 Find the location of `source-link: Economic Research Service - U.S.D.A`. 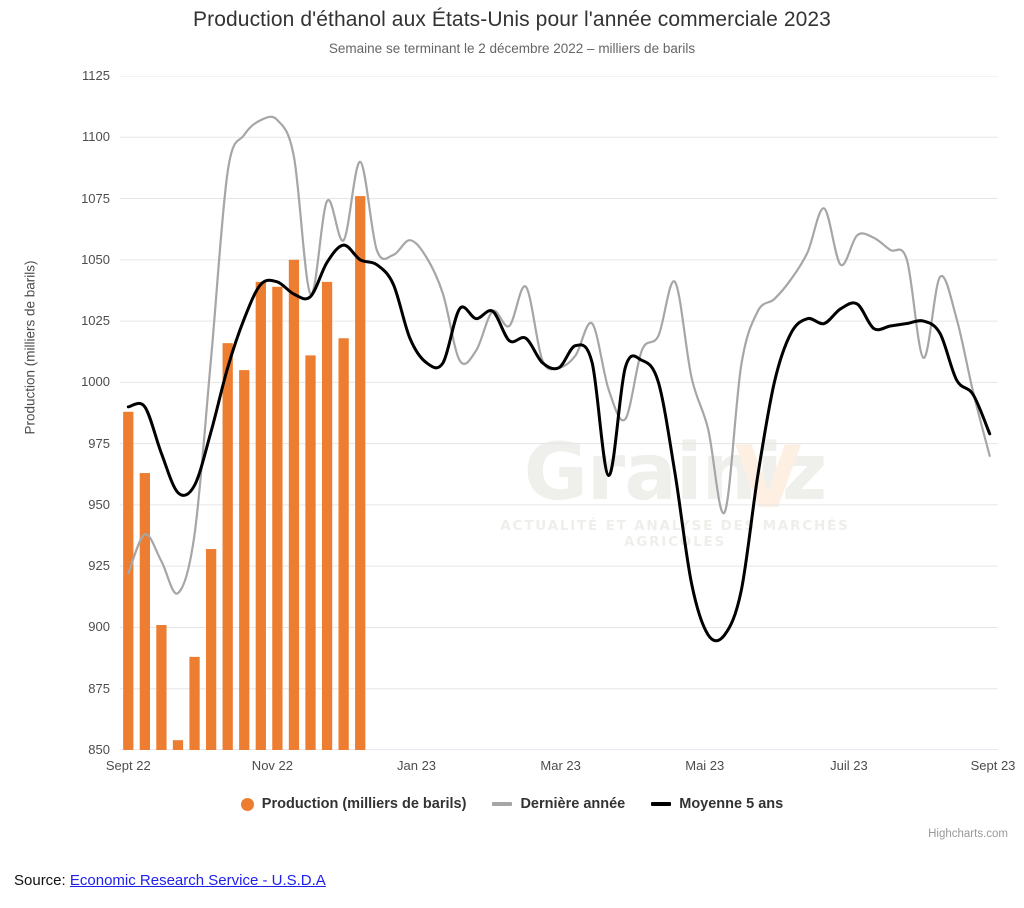

source-link: Economic Research Service - U.S.D.A is located at coordinates (197, 880).